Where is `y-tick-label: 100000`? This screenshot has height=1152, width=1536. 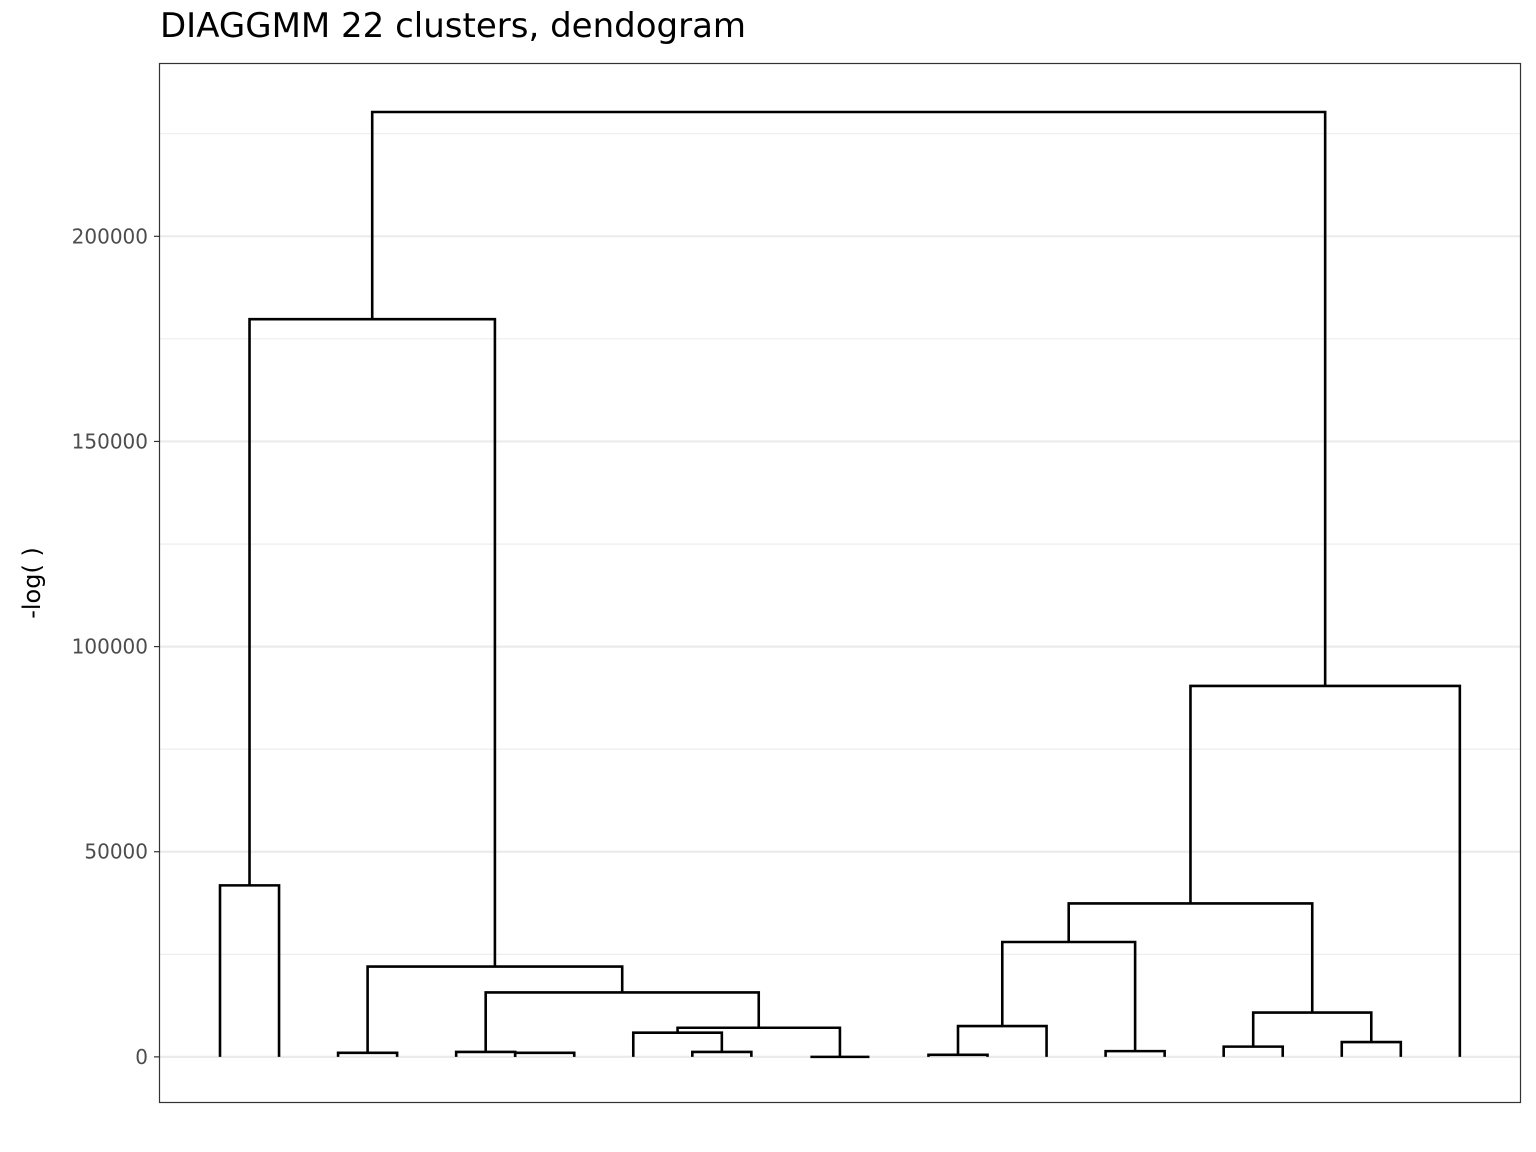 y-tick-label: 100000 is located at coordinates (110, 647).